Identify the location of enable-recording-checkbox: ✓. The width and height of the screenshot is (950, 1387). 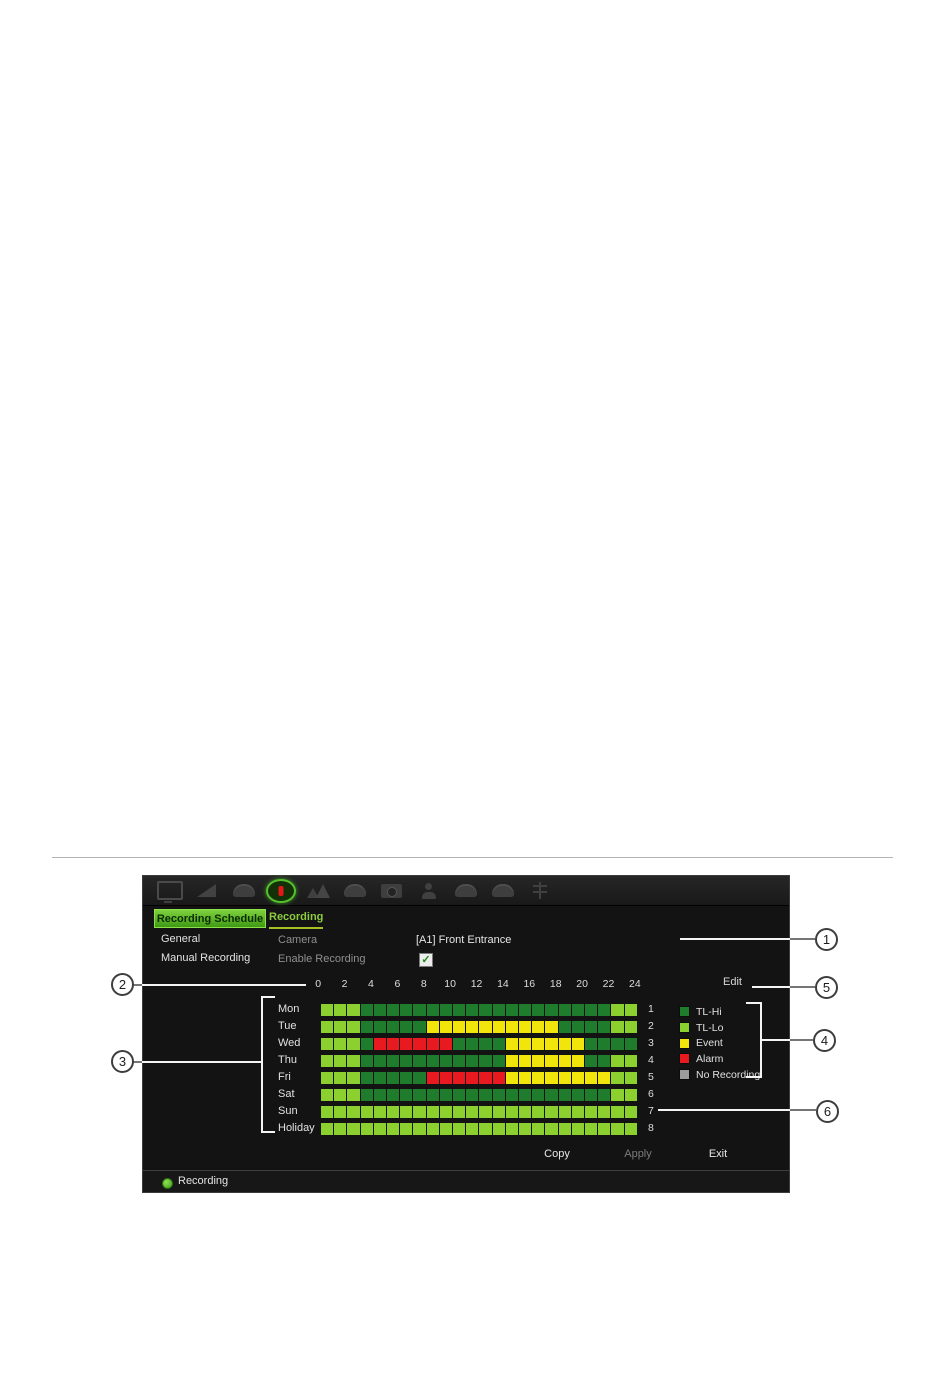
(426, 960).